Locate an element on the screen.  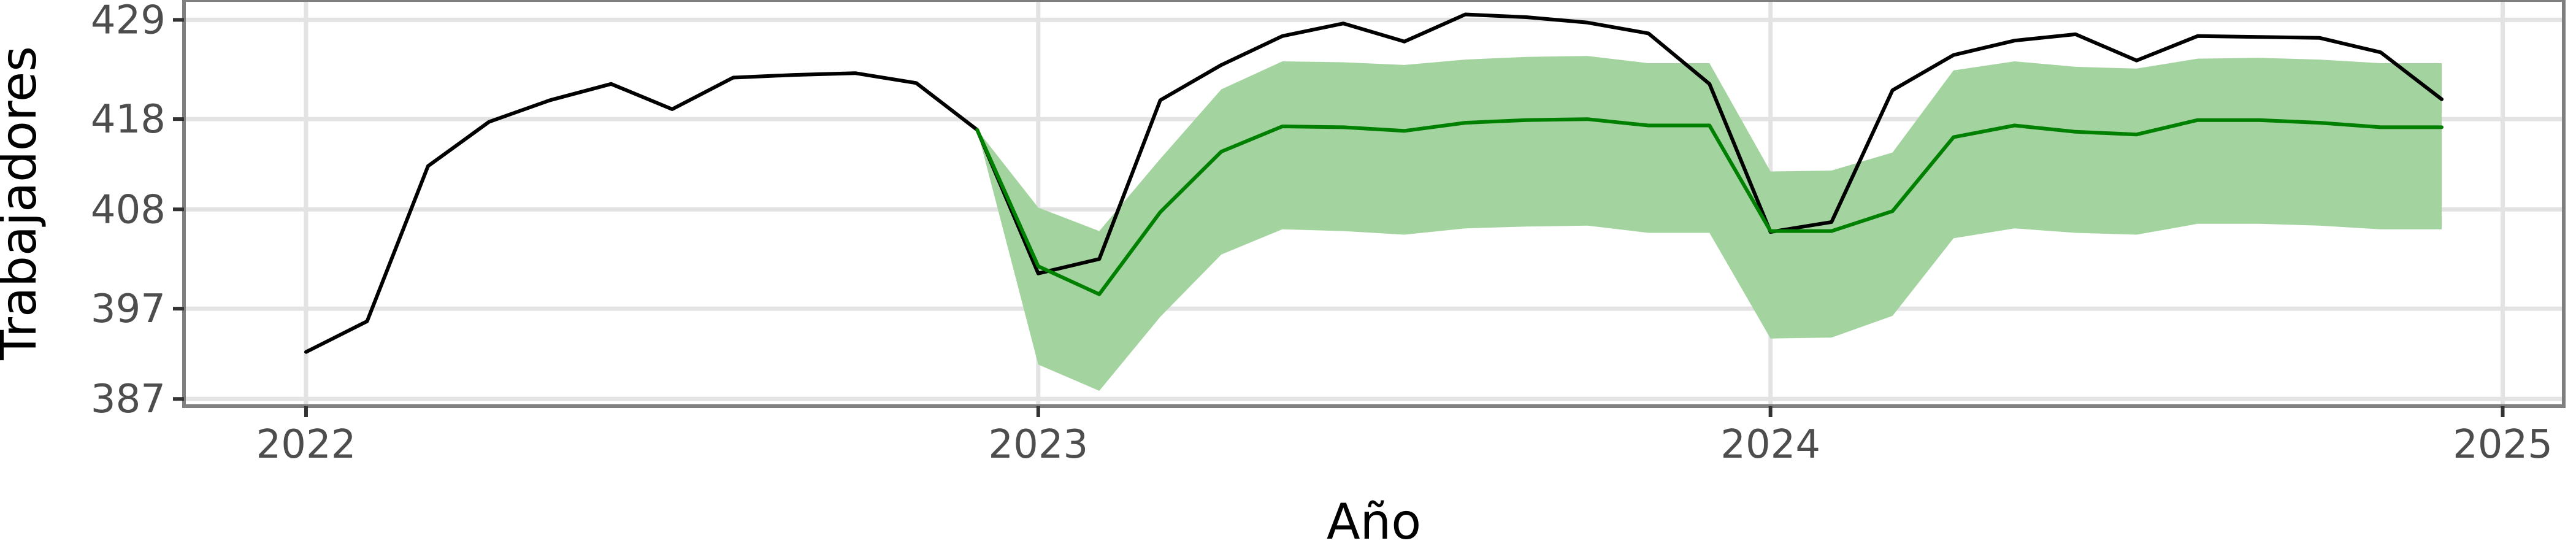
y-tick-label: 418 is located at coordinates (128, 119).